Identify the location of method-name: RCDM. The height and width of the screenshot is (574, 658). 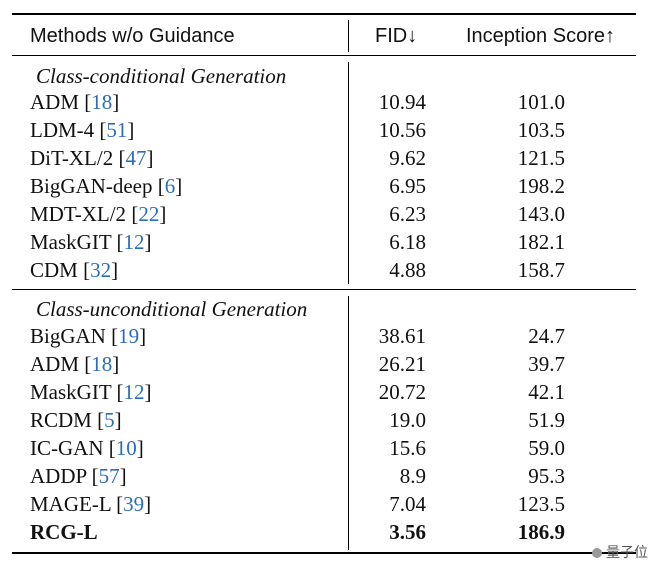
(61, 420).